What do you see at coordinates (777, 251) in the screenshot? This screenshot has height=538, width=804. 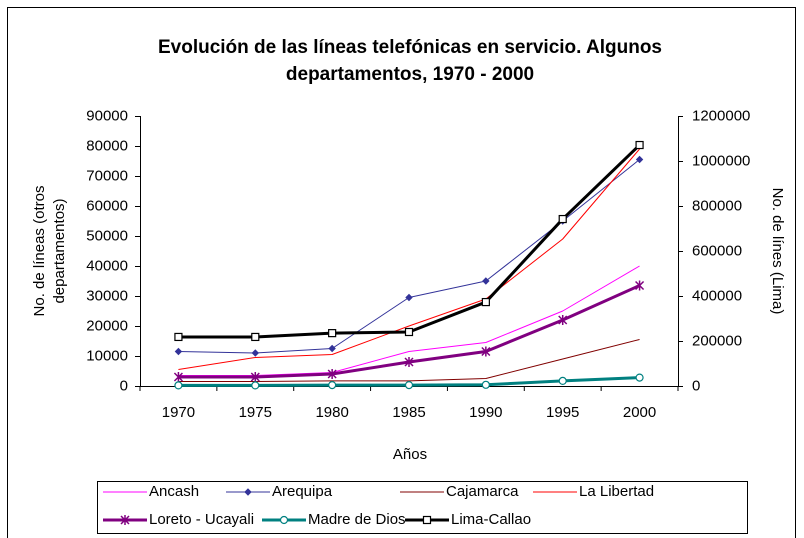 I see `y2-axis-label: No. de línes (Lima)` at bounding box center [777, 251].